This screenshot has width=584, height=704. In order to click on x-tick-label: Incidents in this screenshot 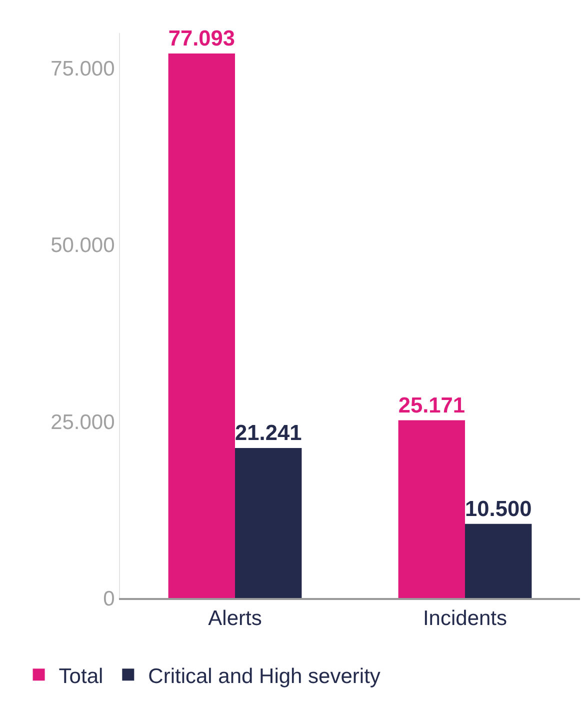, I will do `click(465, 618)`.